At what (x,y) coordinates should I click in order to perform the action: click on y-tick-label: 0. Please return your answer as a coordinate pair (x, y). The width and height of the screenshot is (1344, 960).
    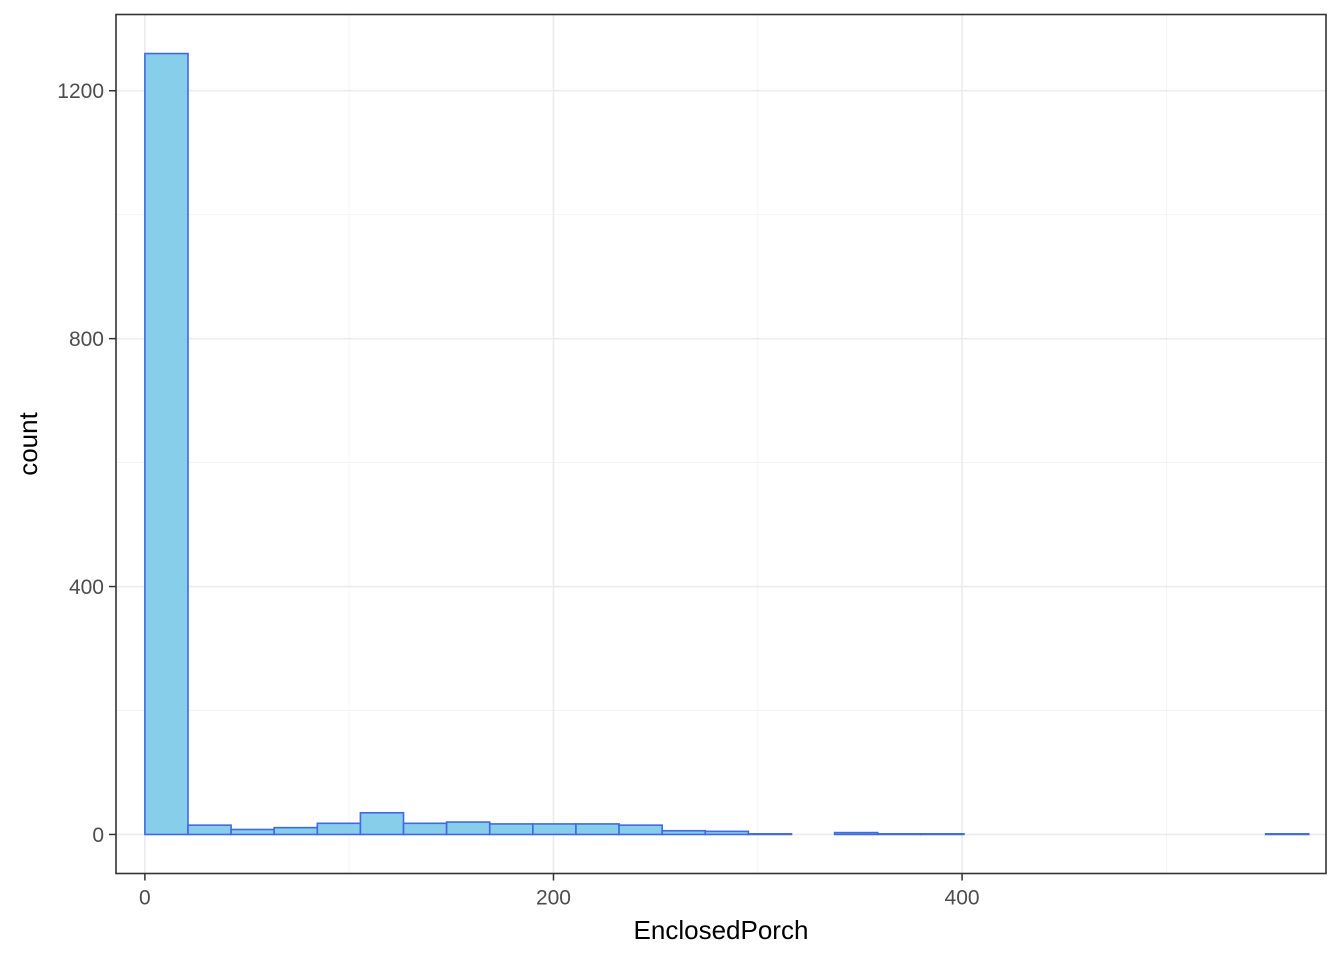
    Looking at the image, I should click on (98, 835).